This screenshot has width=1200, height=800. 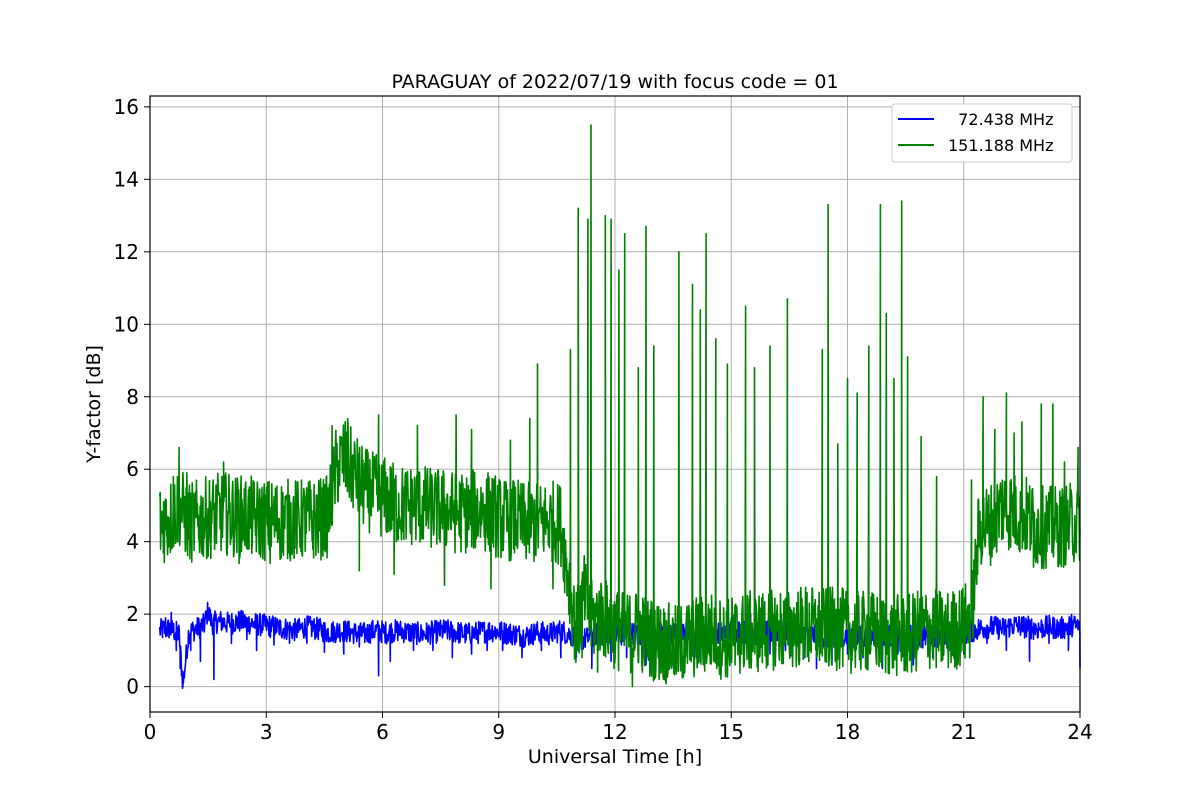 What do you see at coordinates (132, 542) in the screenshot?
I see `y-tick-label-2: 4` at bounding box center [132, 542].